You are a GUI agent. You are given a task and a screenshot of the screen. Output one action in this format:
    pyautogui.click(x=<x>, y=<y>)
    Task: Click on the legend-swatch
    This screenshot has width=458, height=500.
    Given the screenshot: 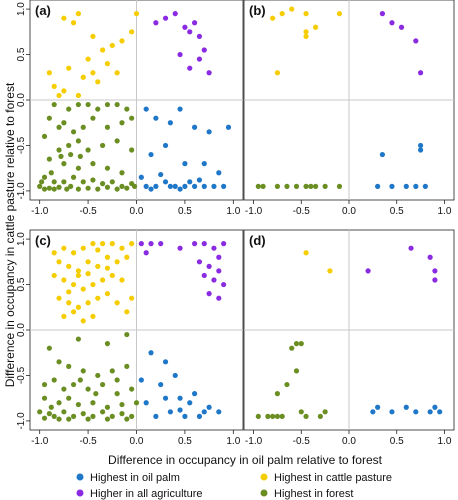 What is the action you would take?
    pyautogui.click(x=80, y=493)
    